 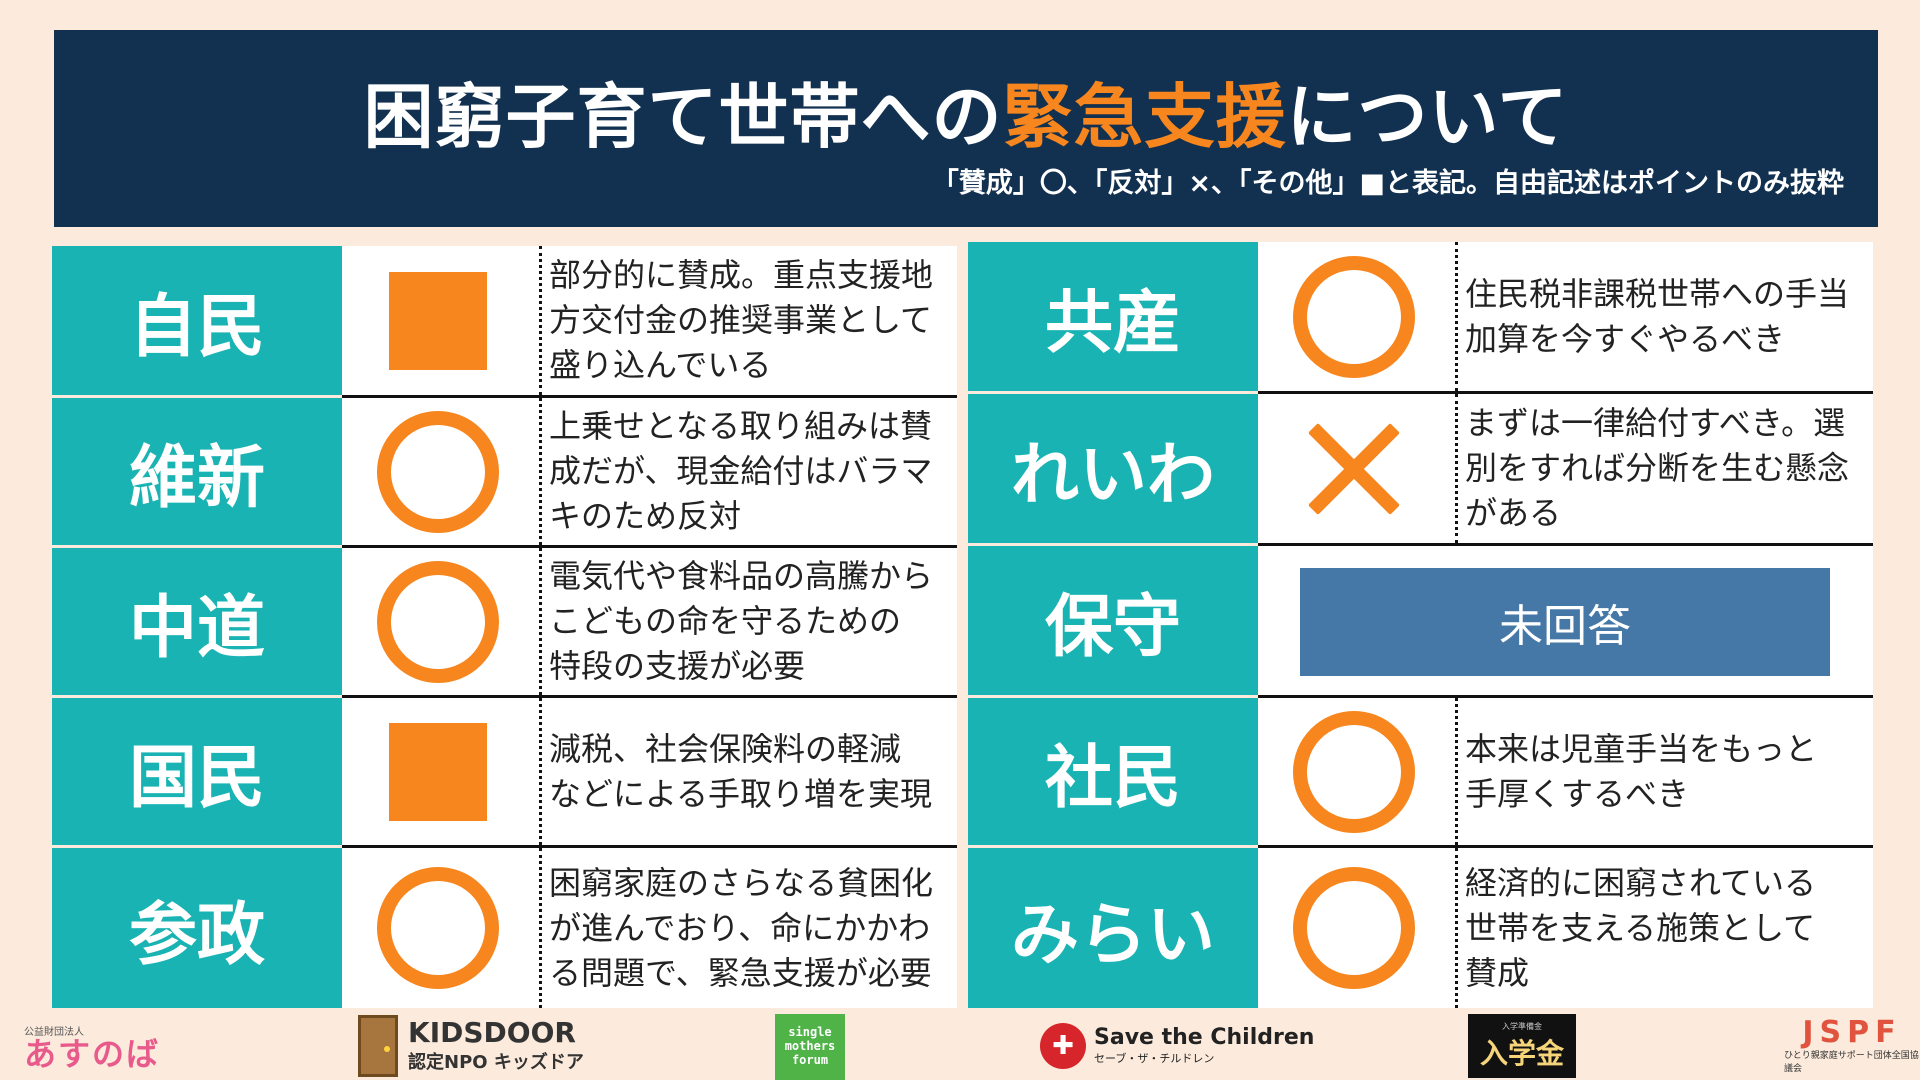 I want to click on party-row-reiwa: れいわ まずは一律給付すべき。選 別をすれば分断を生む懸念 がある, so click(x=1420, y=470).